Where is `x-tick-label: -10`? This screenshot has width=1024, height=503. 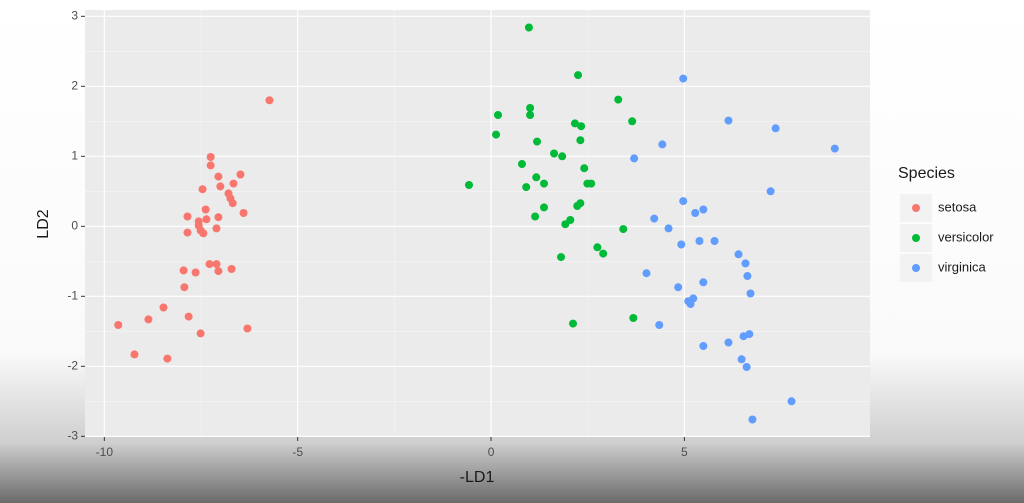
x-tick-label: -10 is located at coordinates (105, 452).